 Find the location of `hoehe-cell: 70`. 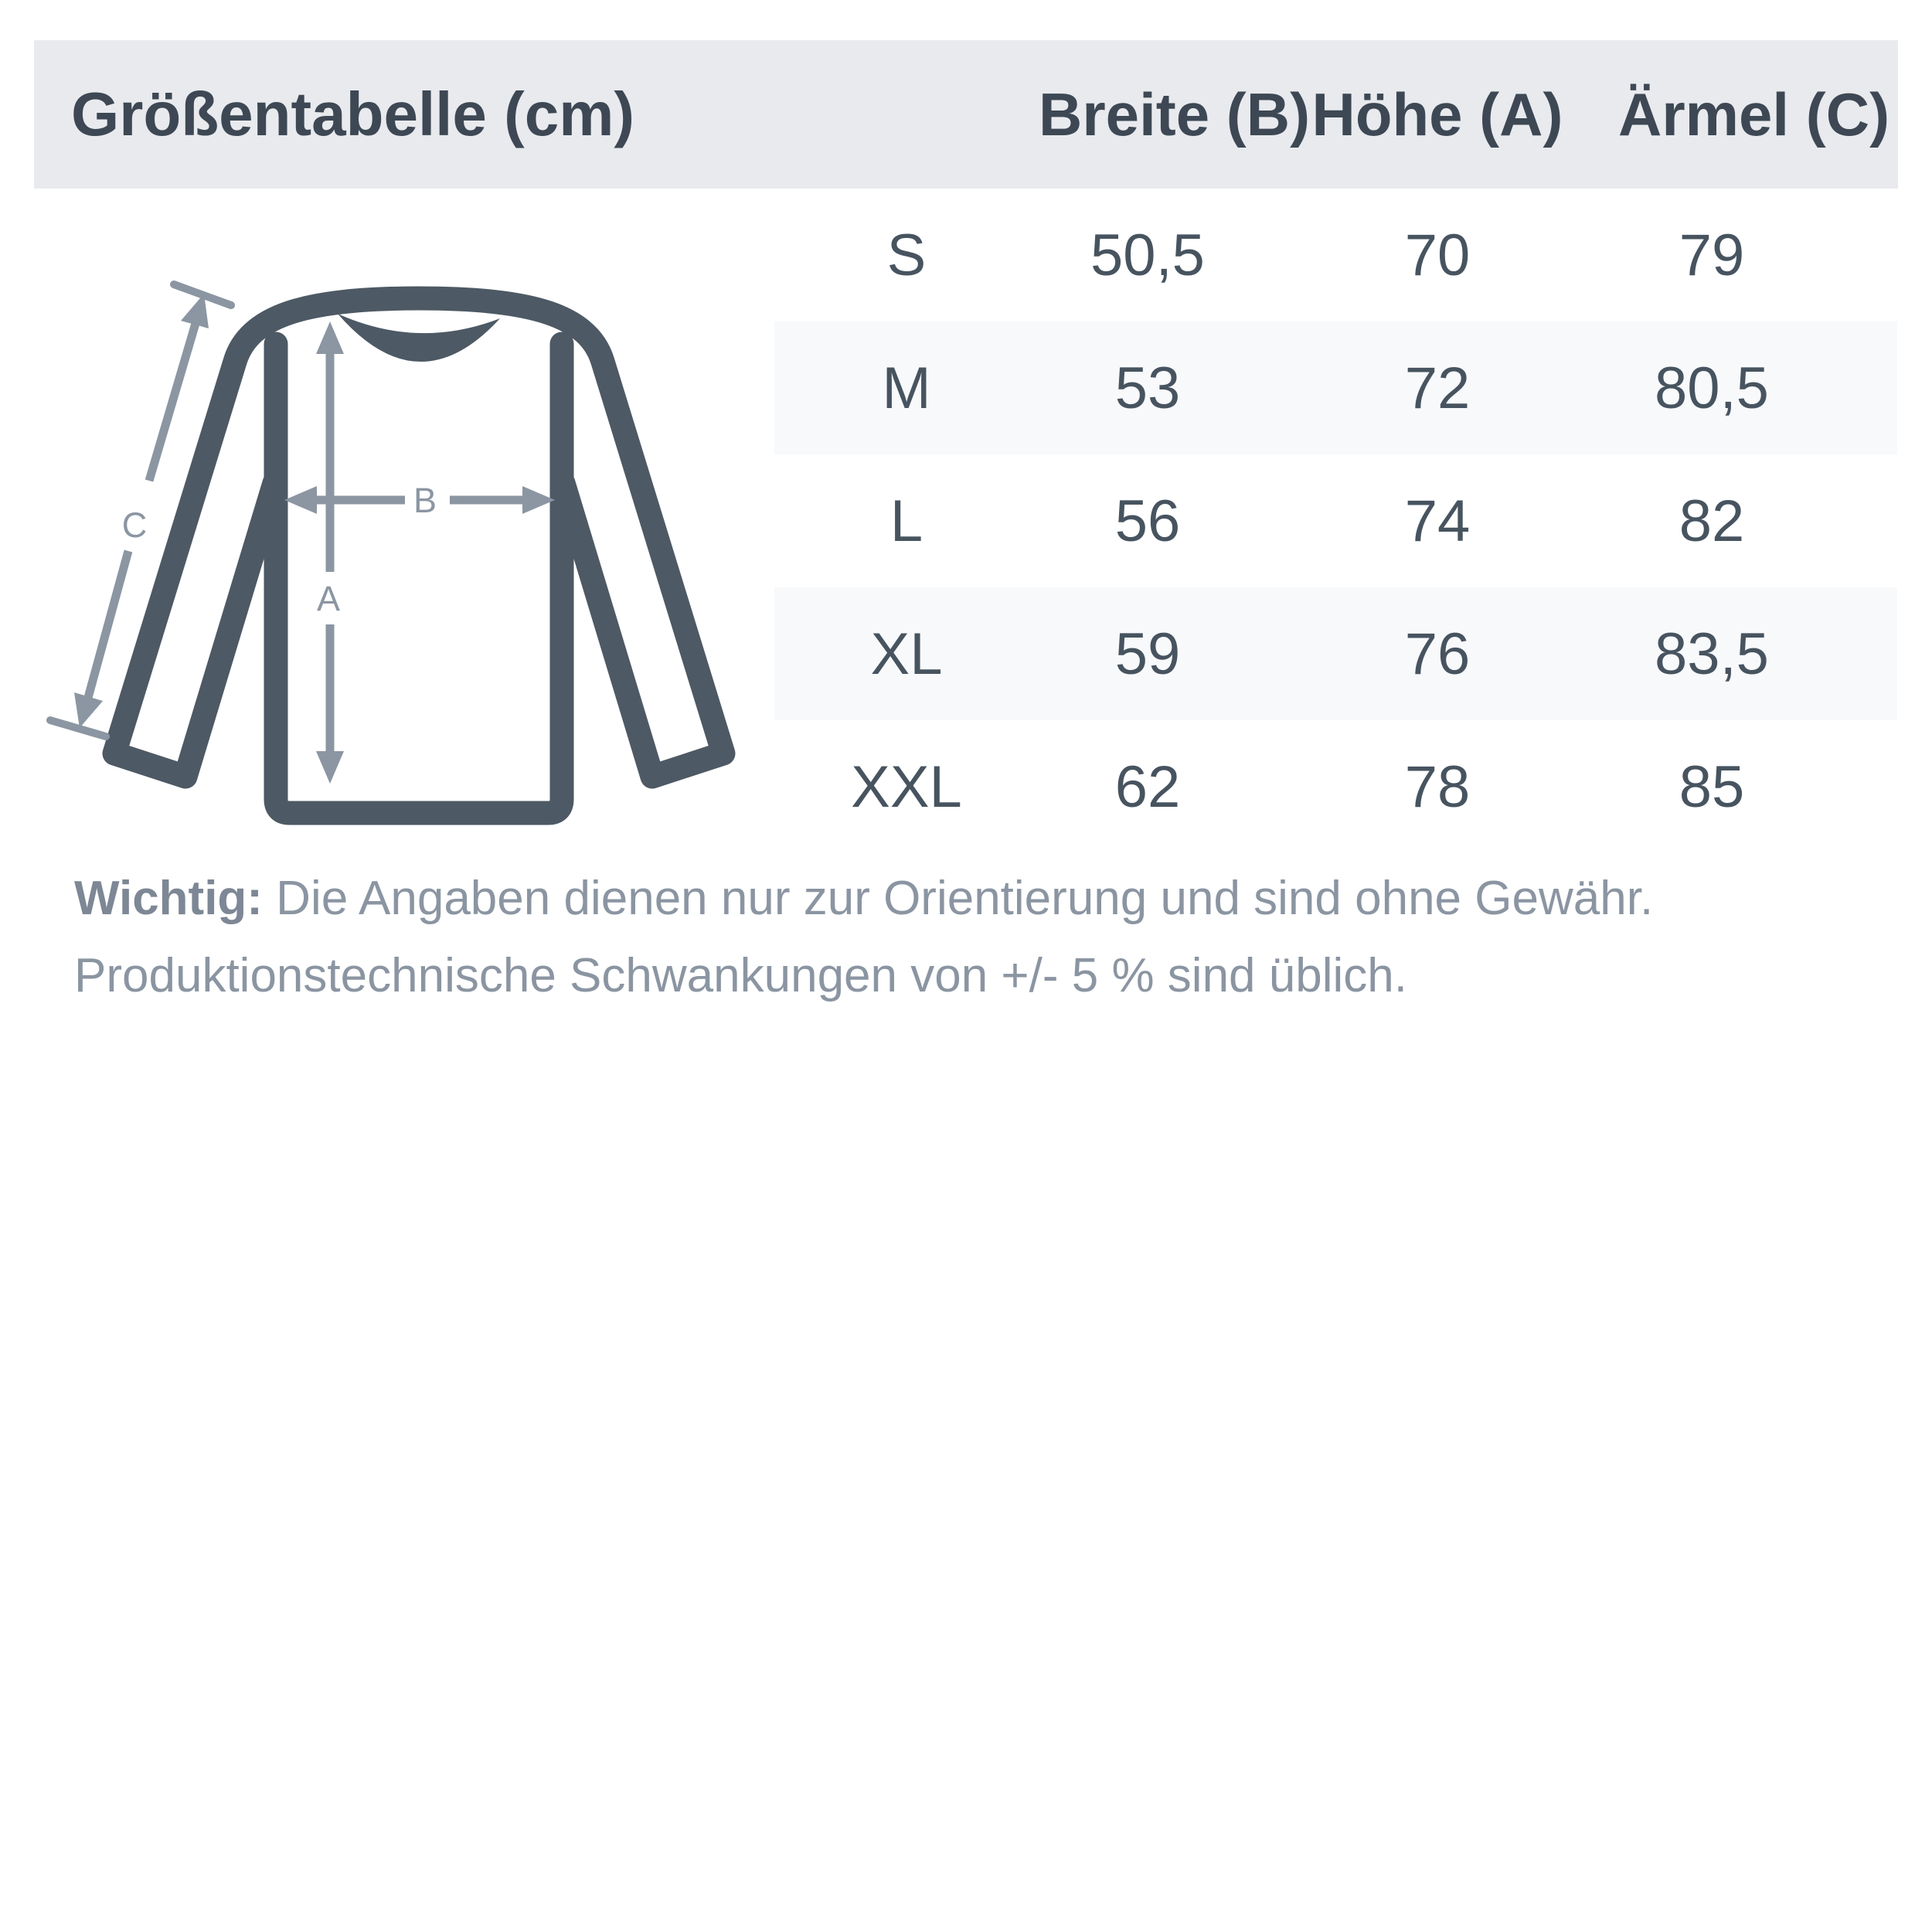

hoehe-cell: 70 is located at coordinates (1438, 255).